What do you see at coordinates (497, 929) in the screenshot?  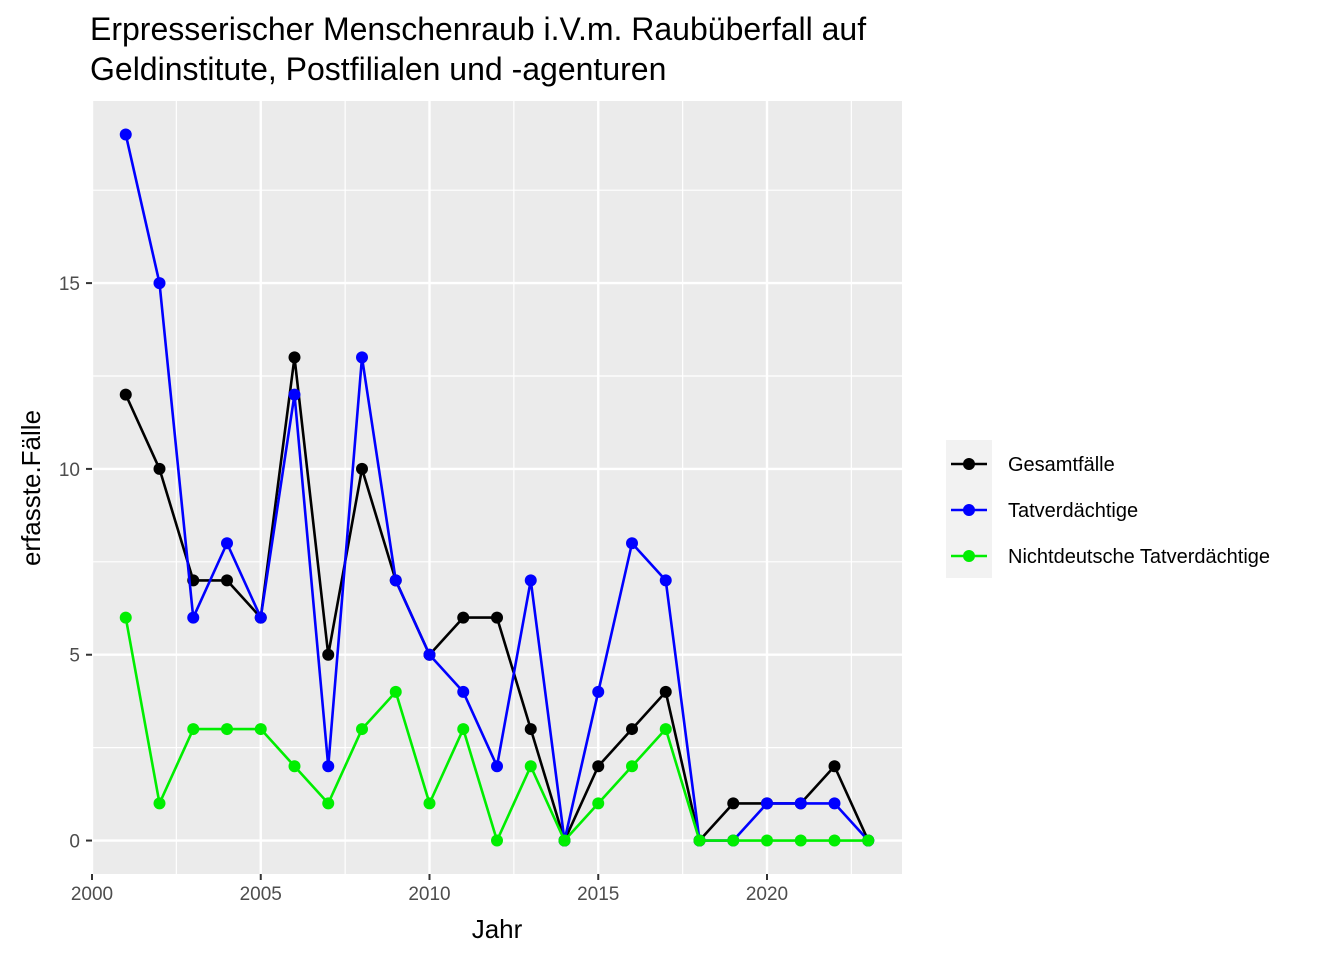 I see `x-axis-title: Jahr` at bounding box center [497, 929].